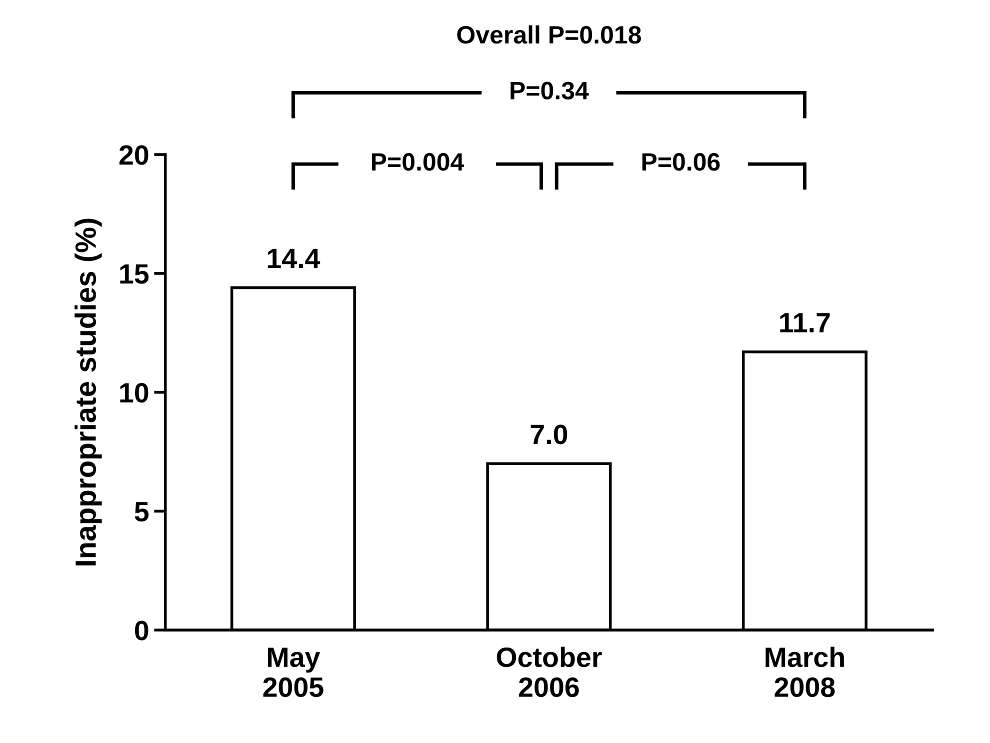  I want to click on y-tick-label: 5, so click(141, 512).